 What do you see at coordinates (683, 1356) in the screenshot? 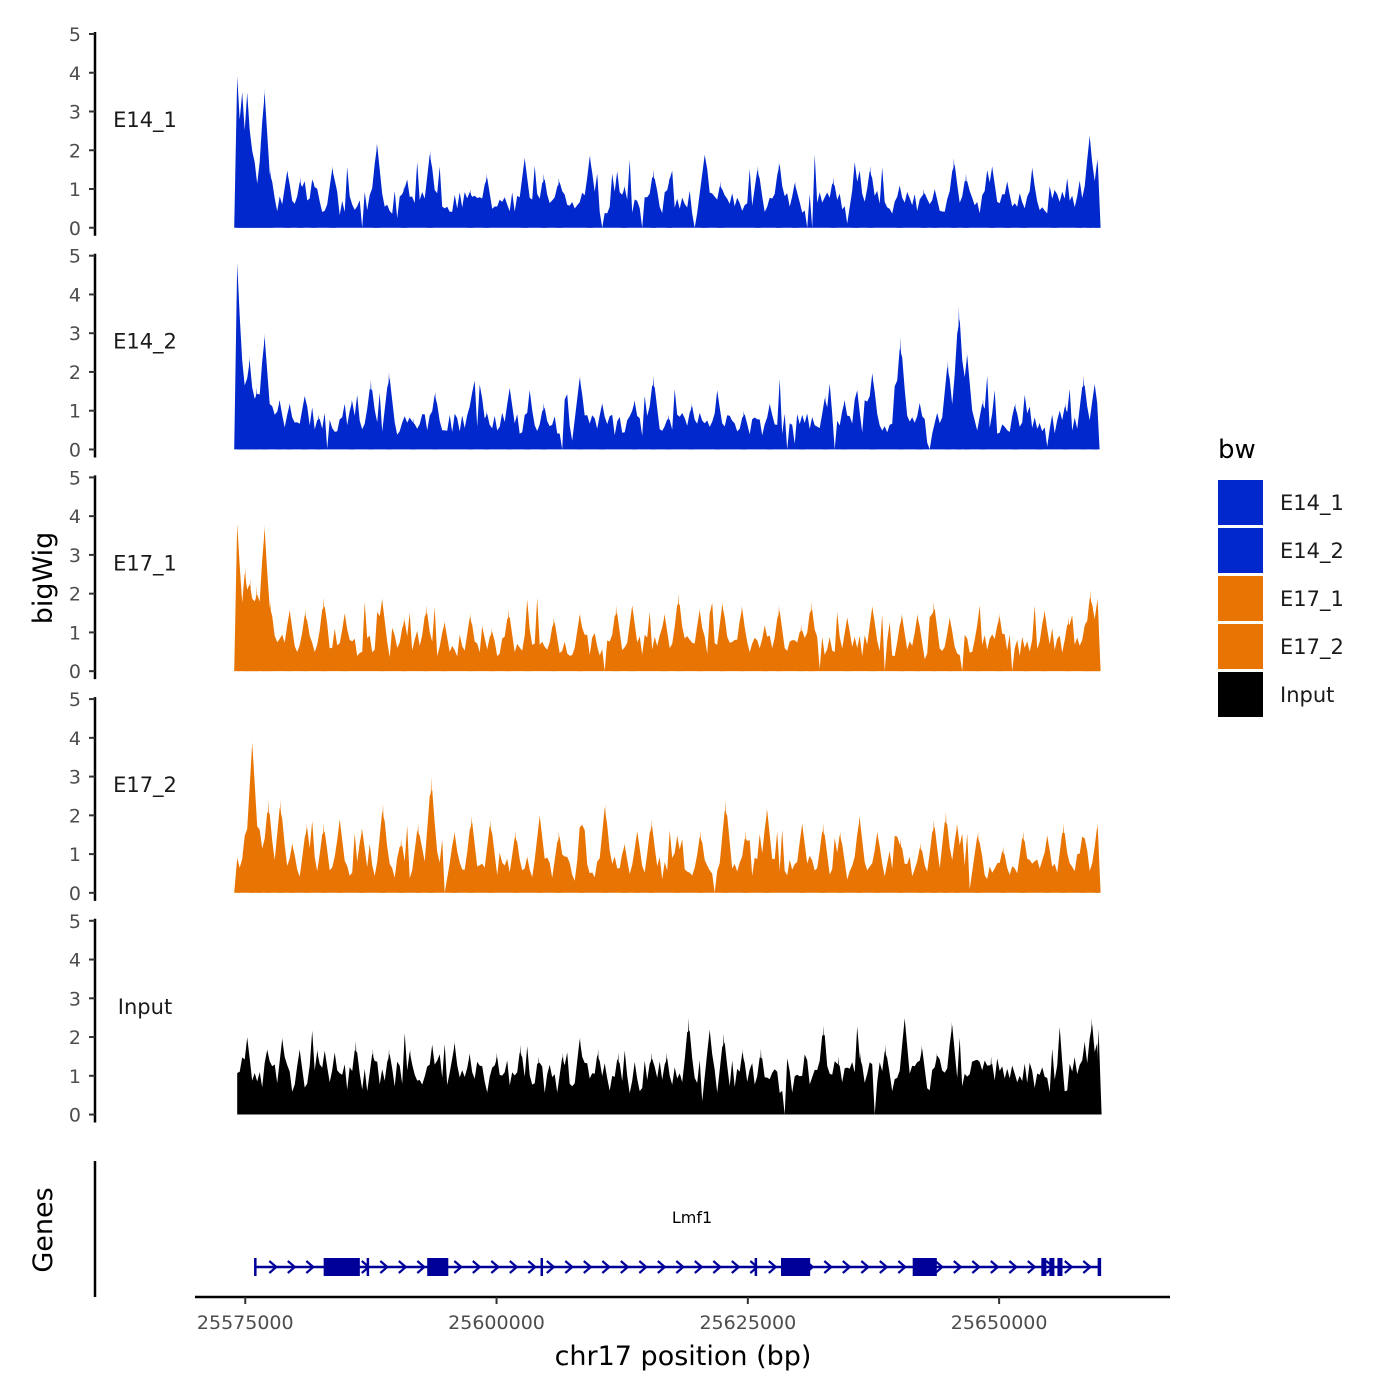
I see `x-axis-title: chr17 position (bp)` at bounding box center [683, 1356].